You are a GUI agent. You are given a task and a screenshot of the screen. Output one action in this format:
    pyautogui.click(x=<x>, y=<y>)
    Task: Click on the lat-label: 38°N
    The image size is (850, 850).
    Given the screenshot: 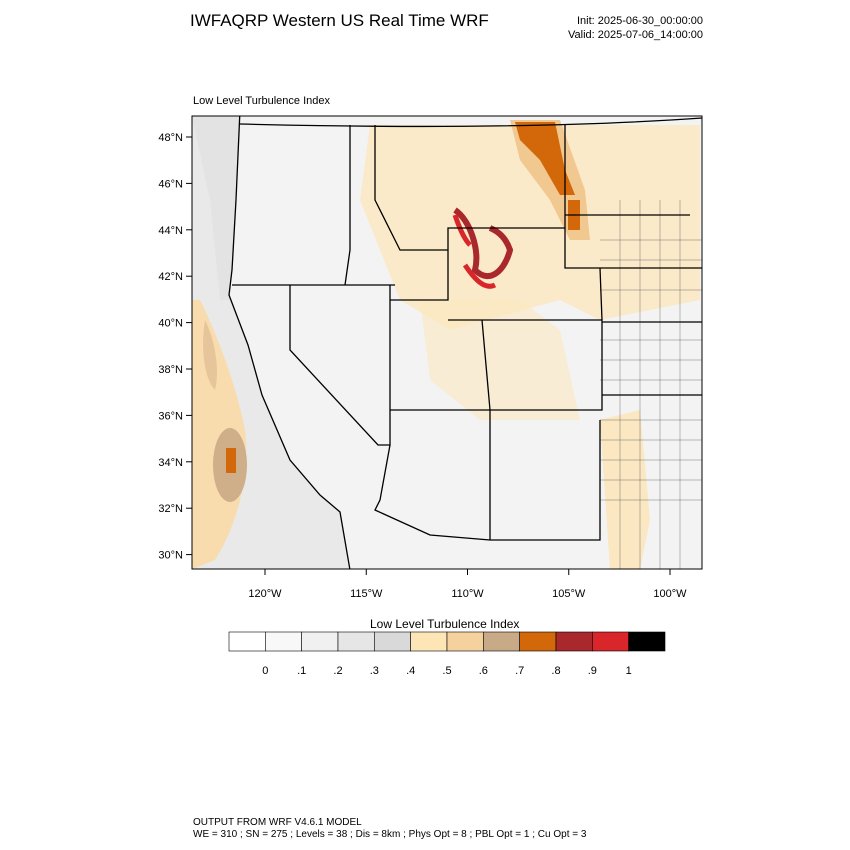 What is the action you would take?
    pyautogui.click(x=170, y=370)
    